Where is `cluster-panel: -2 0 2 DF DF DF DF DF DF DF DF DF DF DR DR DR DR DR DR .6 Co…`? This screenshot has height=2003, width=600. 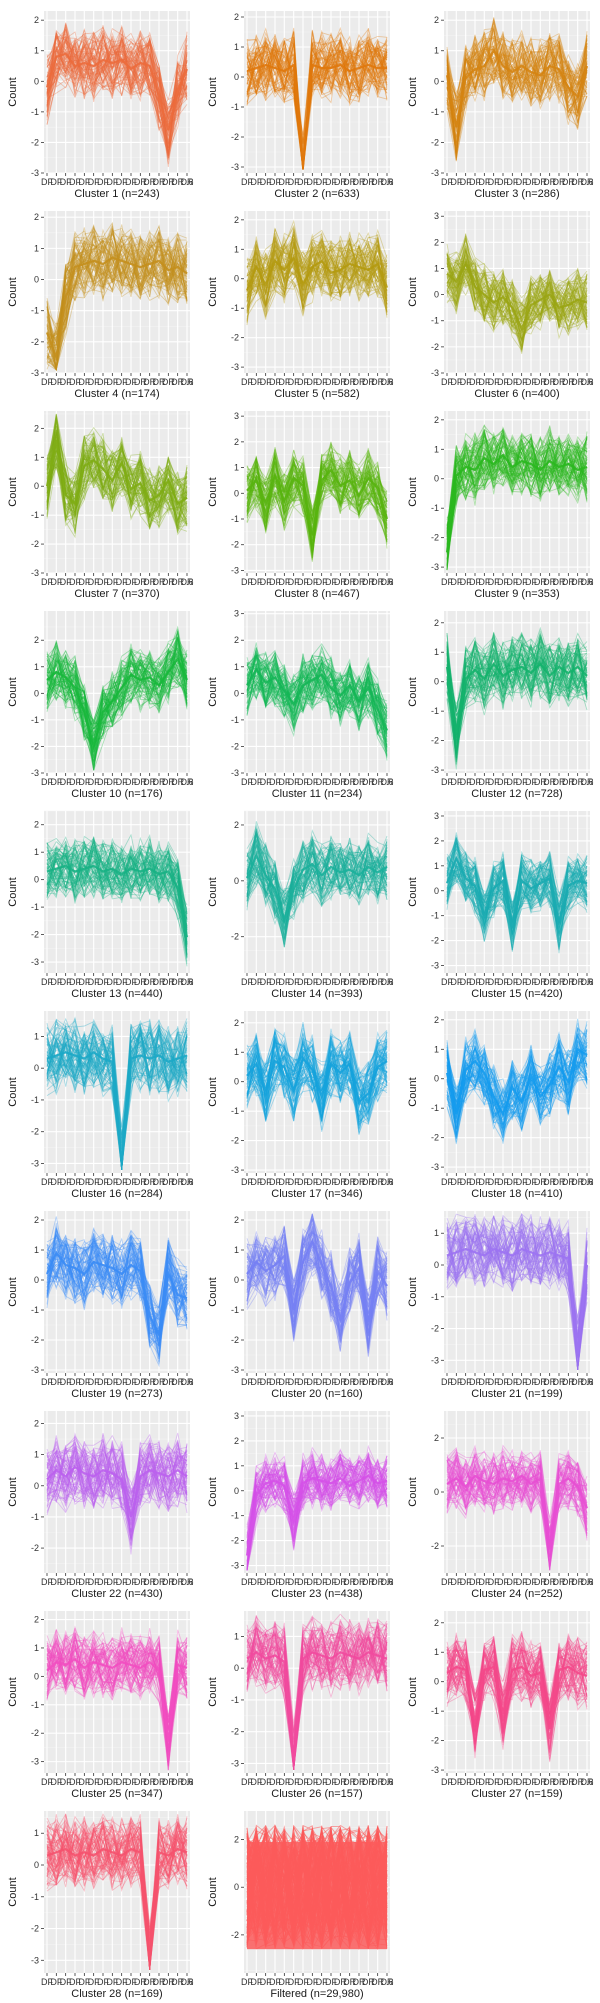
cluster-panel: -2 0 2 DF DF DF DF DF DF DF DF DF DF DR DR DR DR DR DR .6 Co… is located at coordinates (300, 903).